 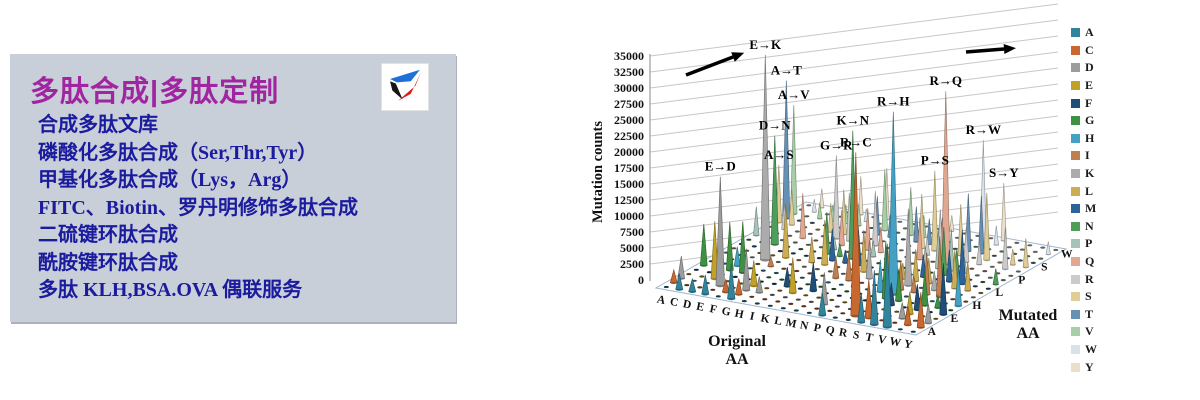 I want to click on svg-text: A, so click(x=661, y=301).